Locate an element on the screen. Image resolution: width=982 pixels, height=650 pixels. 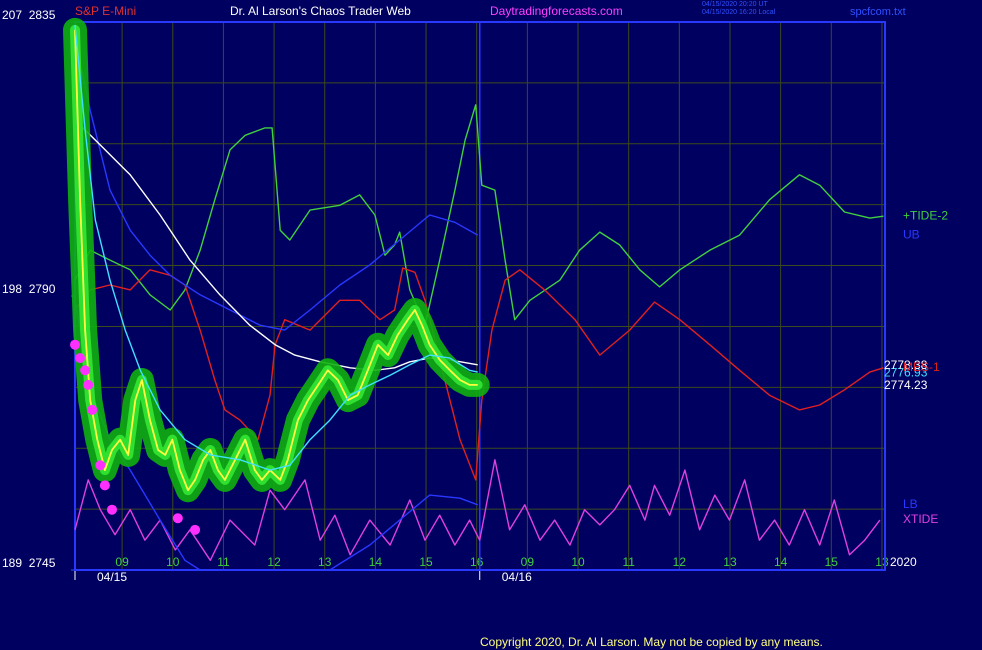
legend-label: LB is located at coordinates (910, 504).